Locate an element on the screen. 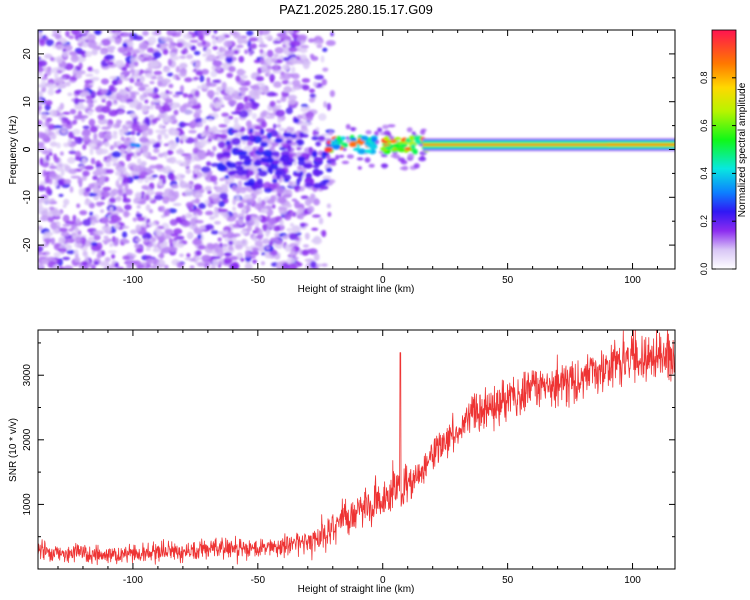 Image resolution: width=750 pixels, height=600 pixels. y-tick-label: 10 is located at coordinates (27, 102).